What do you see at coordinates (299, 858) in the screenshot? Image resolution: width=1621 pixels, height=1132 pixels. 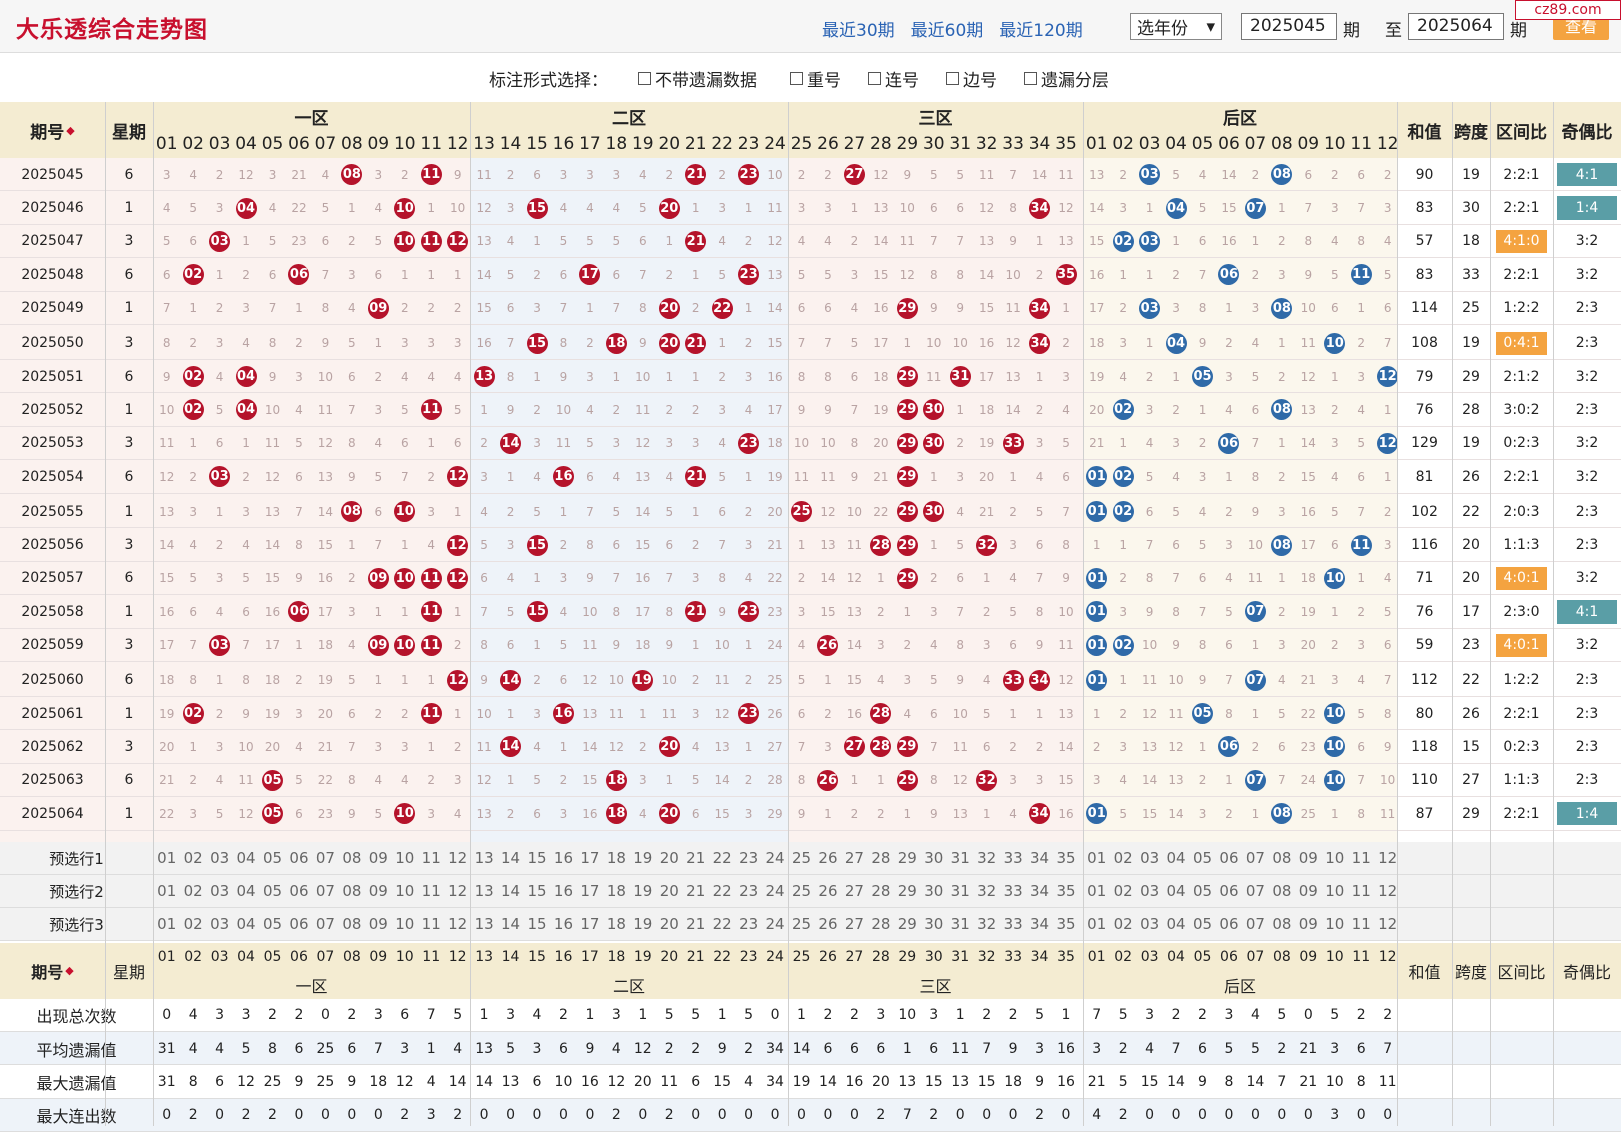 I see `preselect-front-number: 06` at bounding box center [299, 858].